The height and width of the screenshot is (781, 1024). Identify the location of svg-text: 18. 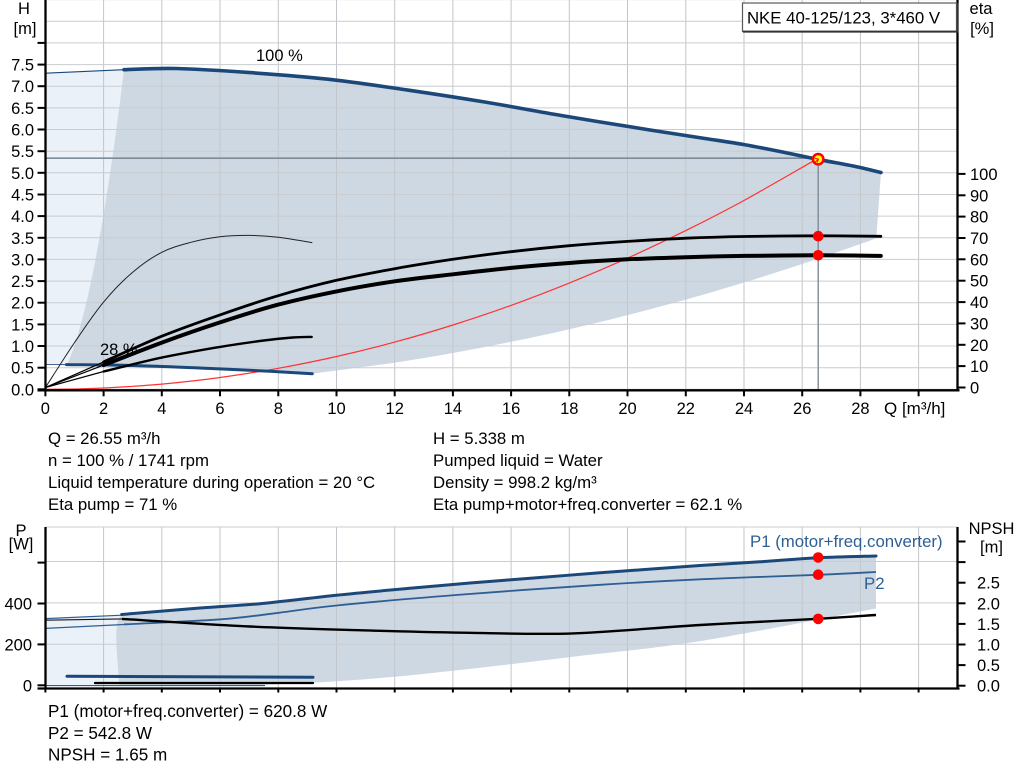
(569, 409).